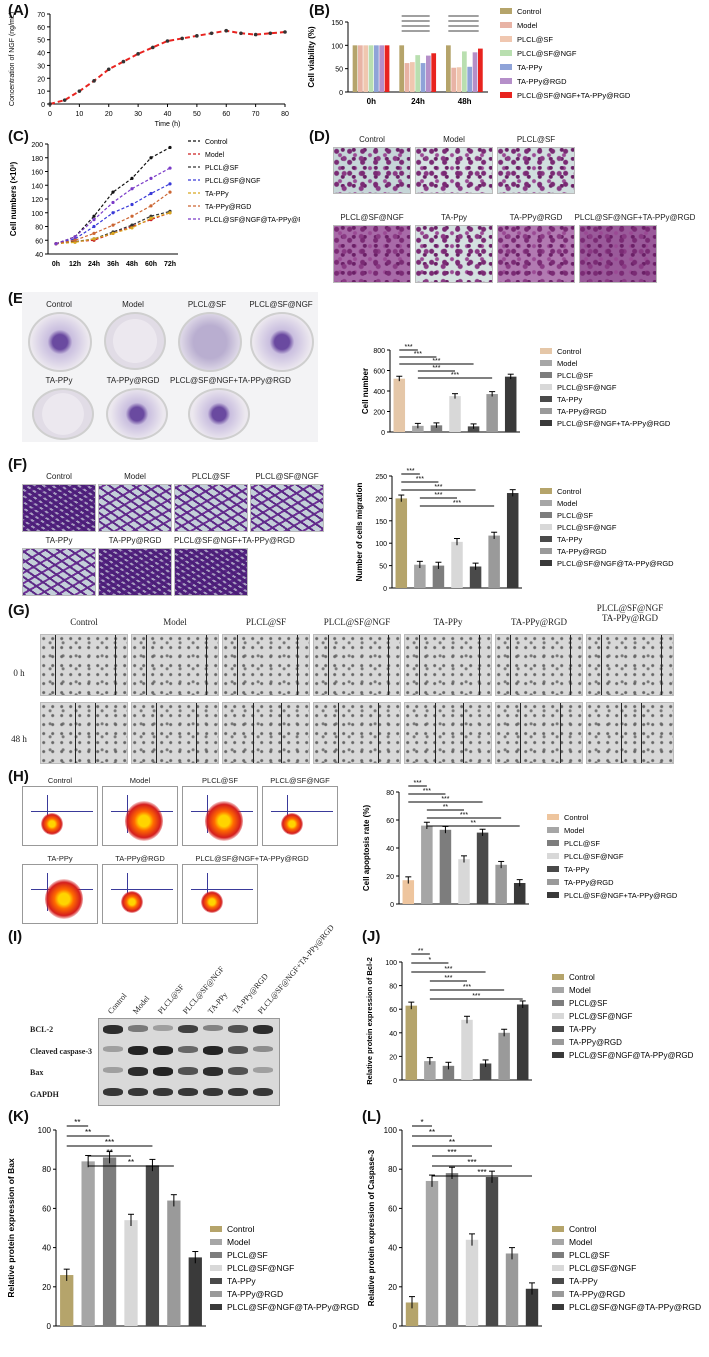  Describe the element at coordinates (457, 503) in the screenshot. I see `F-sig-text-4: ***` at that location.